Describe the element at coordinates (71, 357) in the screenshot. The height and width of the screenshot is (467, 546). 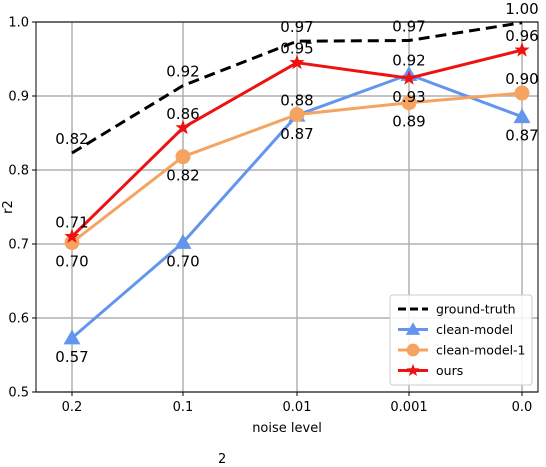
I see `data-label: 0.57` at that location.